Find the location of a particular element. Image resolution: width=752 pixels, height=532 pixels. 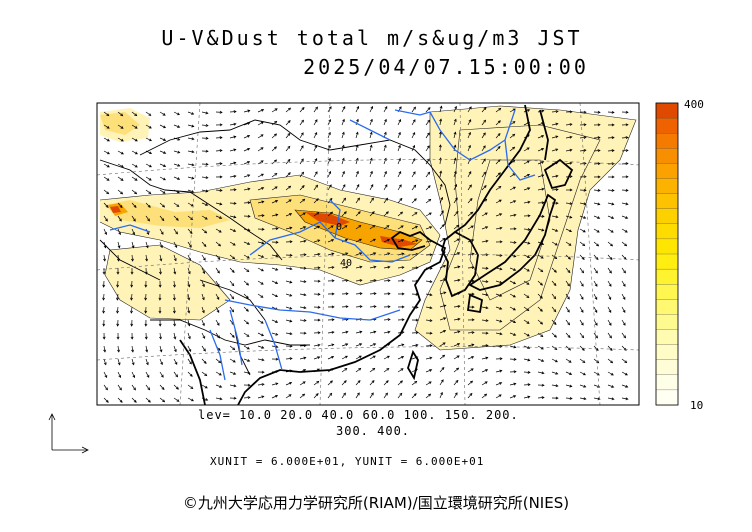

colorbar-max-label: 400 is located at coordinates (694, 104).